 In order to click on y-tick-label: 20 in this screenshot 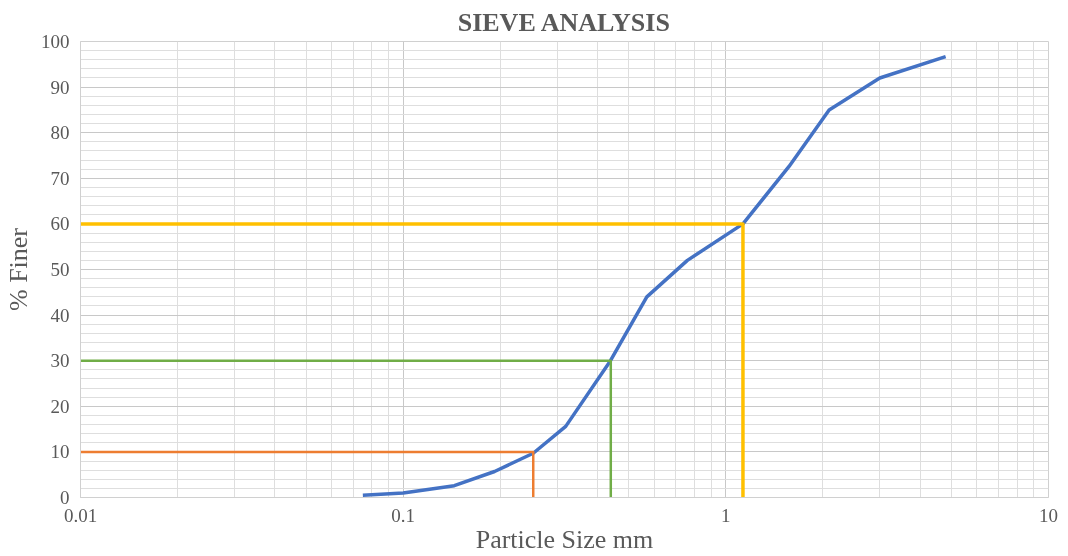, I will do `click(60, 406)`.